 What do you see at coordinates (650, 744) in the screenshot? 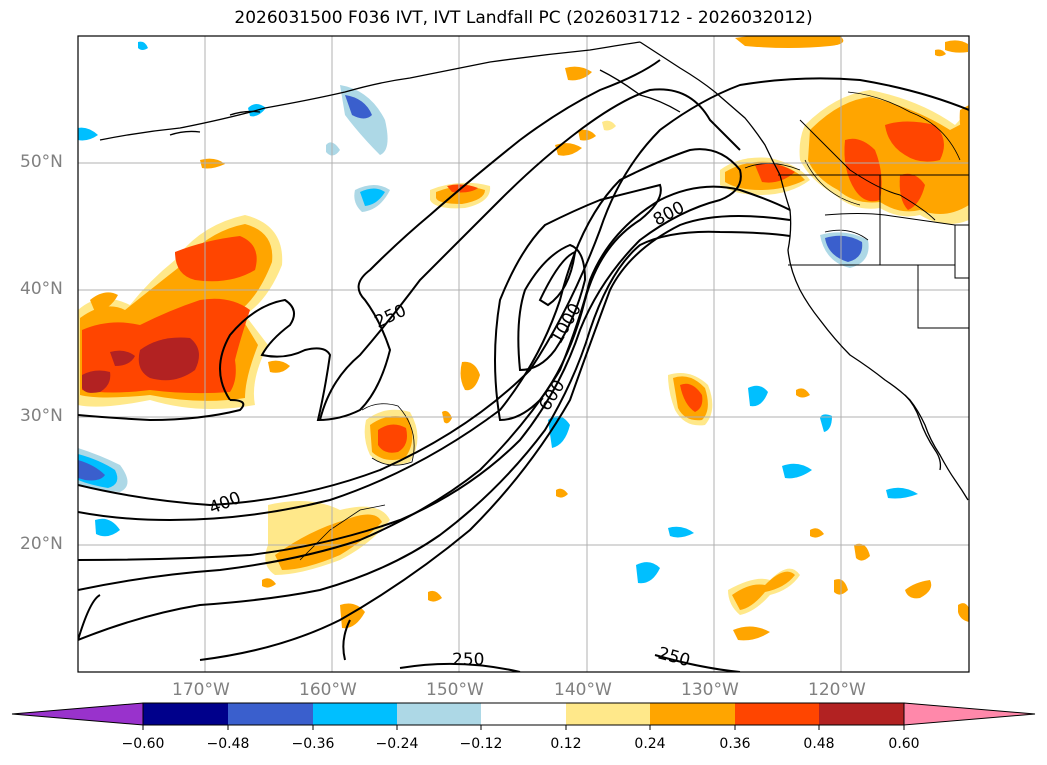
I see `colorbar-tick-label: 0.24` at bounding box center [650, 744].